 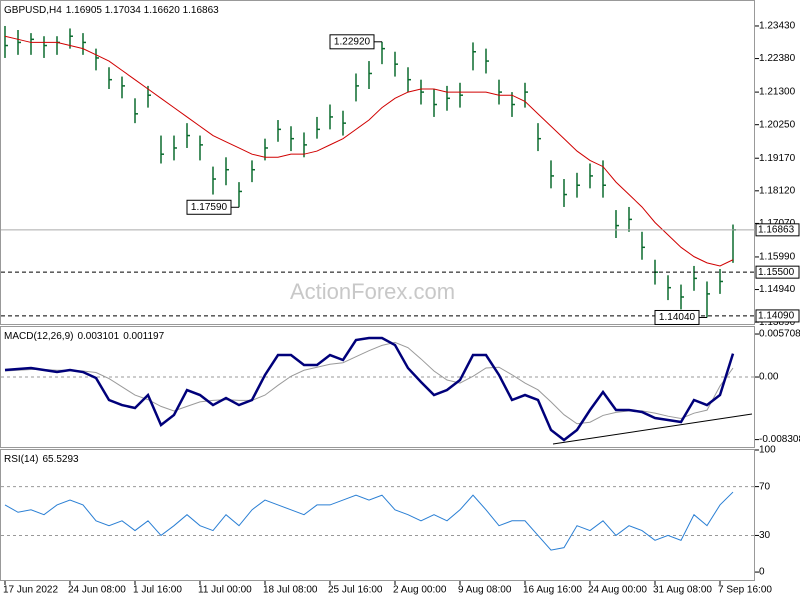 I want to click on y-tick-label: 1.23430, so click(x=777, y=26).